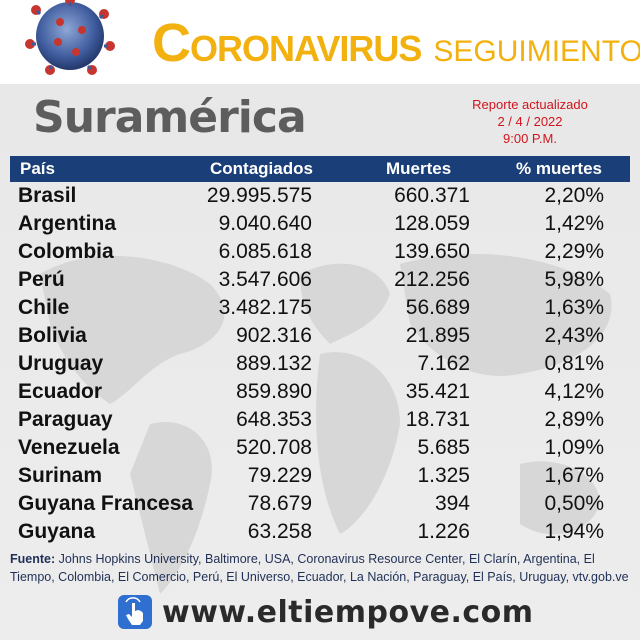 This screenshot has height=640, width=640. I want to click on death-rate-cell: 1,63%, so click(574, 307).